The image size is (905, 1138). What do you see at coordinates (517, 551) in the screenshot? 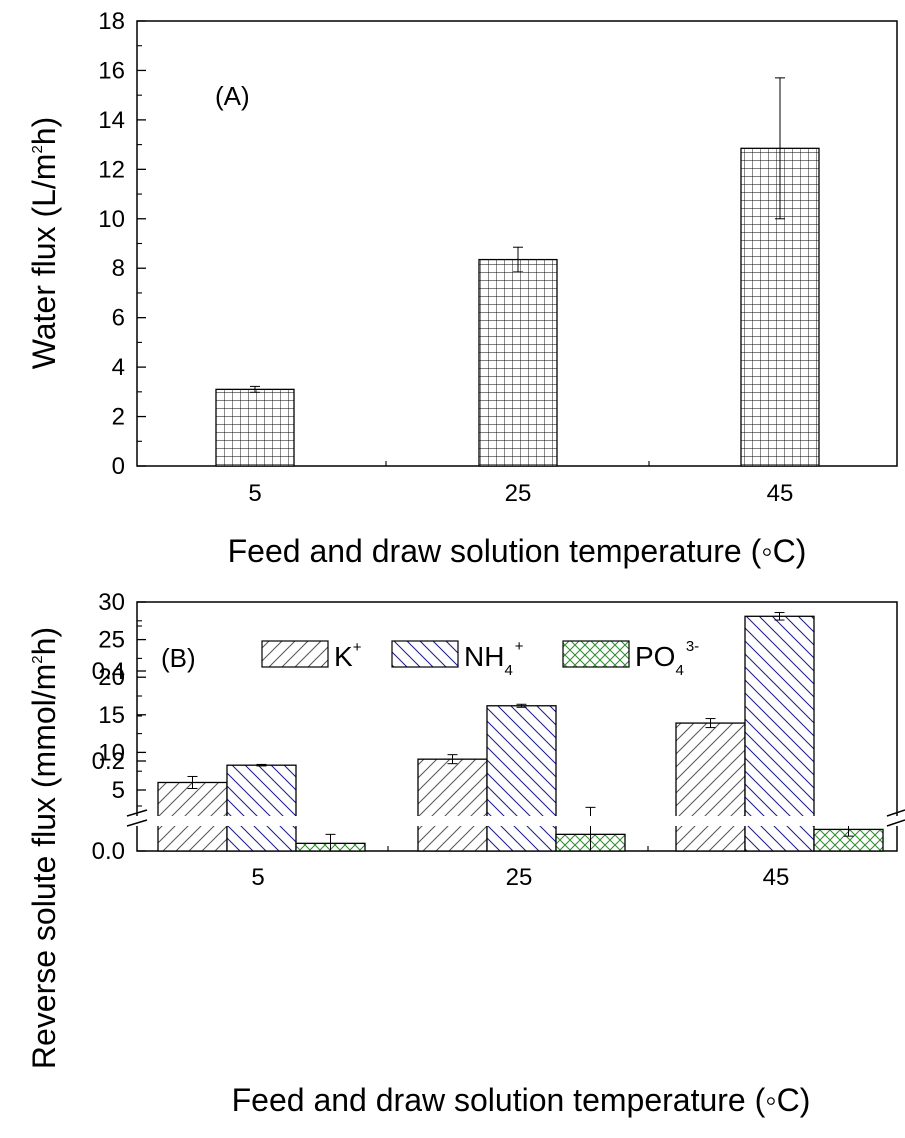
I see `panel-a-x-axis-title: Feed and draw solution temperature (◦C)` at bounding box center [517, 551].